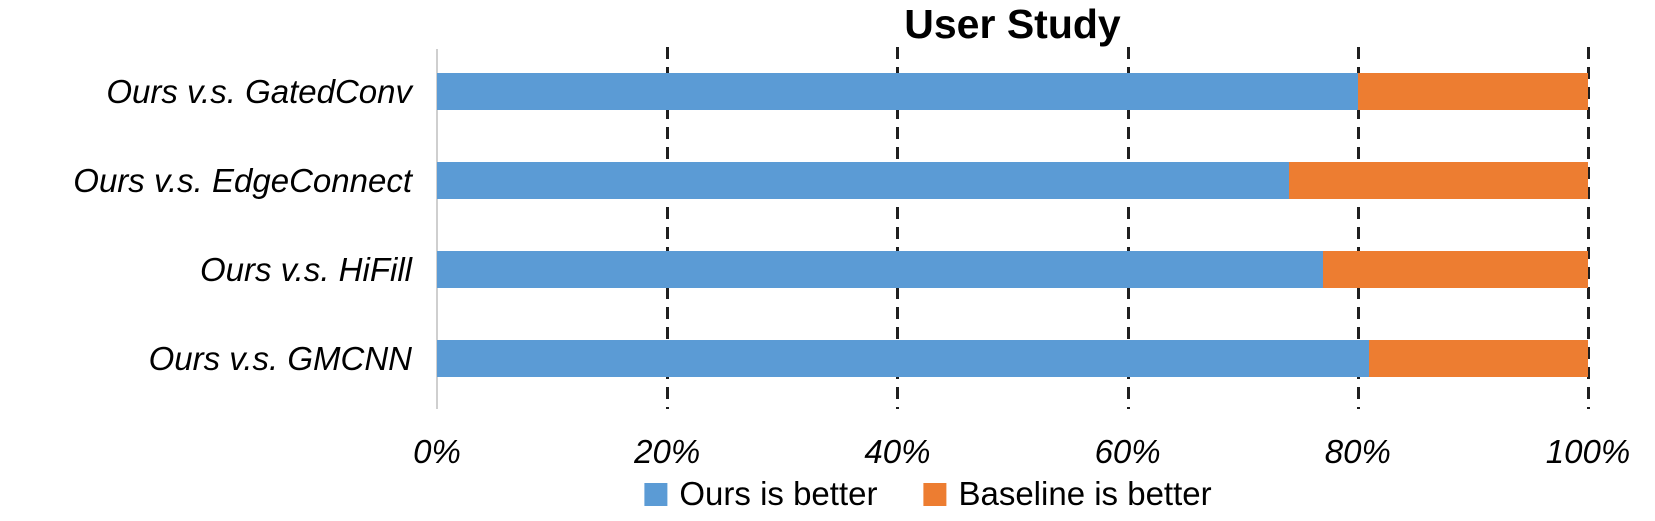  I want to click on gridline-100%, so click(1588, 228).